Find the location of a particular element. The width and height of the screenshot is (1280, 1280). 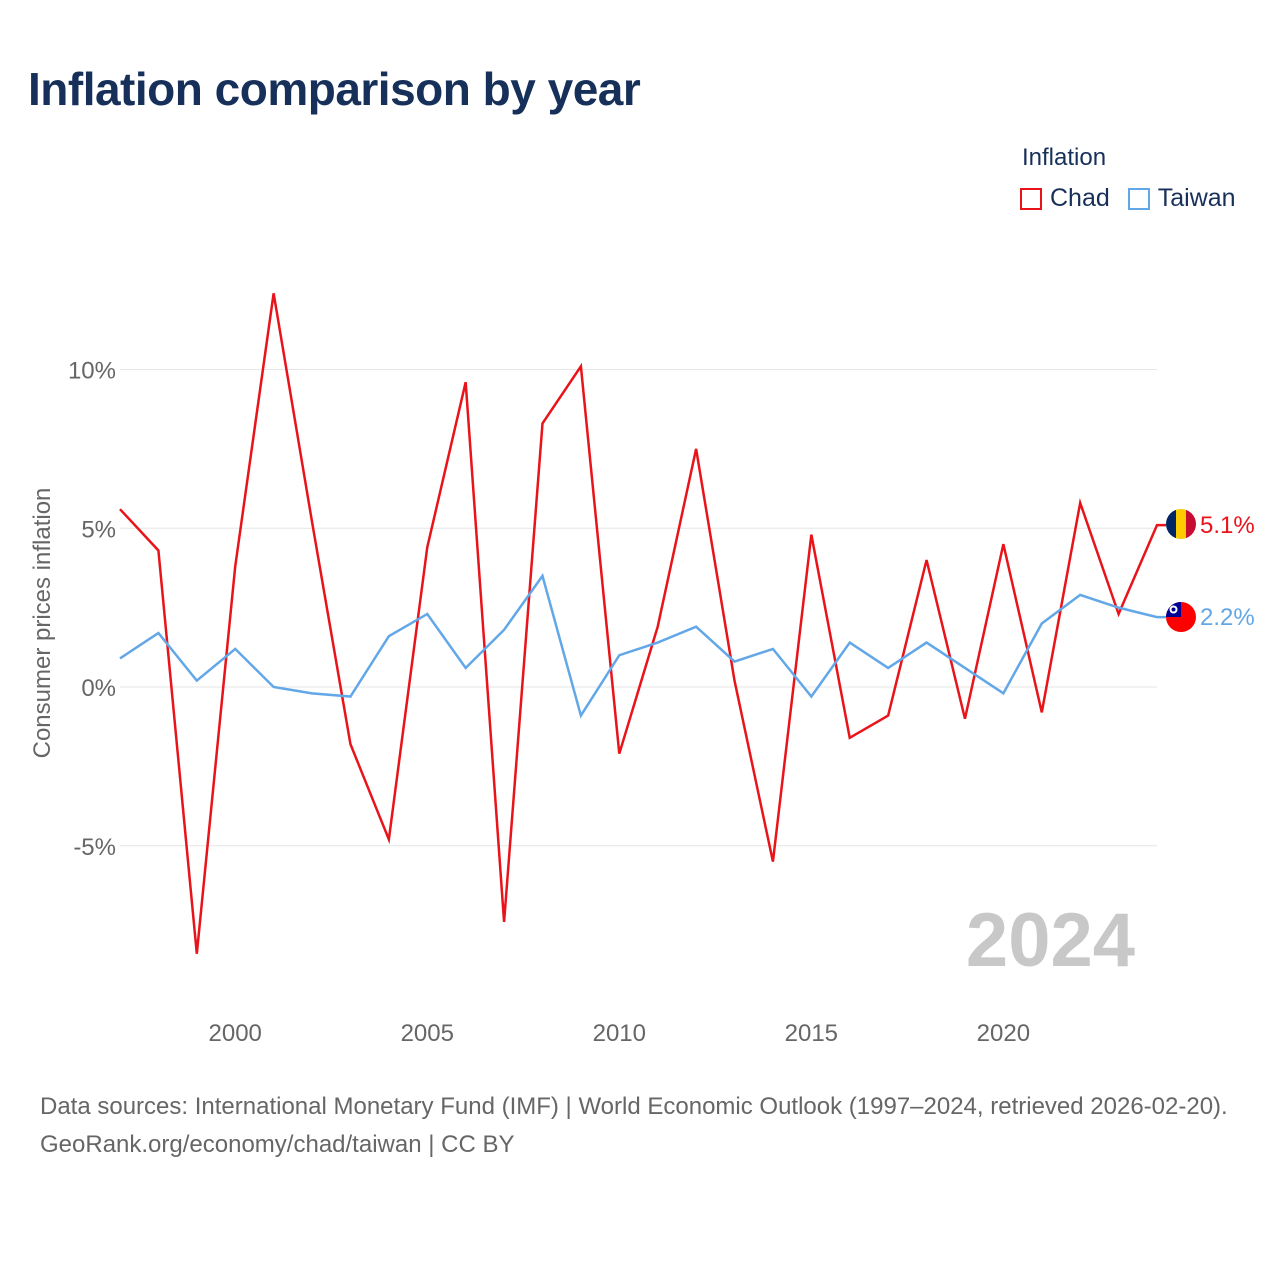

y-tick-label: -5% is located at coordinates (94, 847).